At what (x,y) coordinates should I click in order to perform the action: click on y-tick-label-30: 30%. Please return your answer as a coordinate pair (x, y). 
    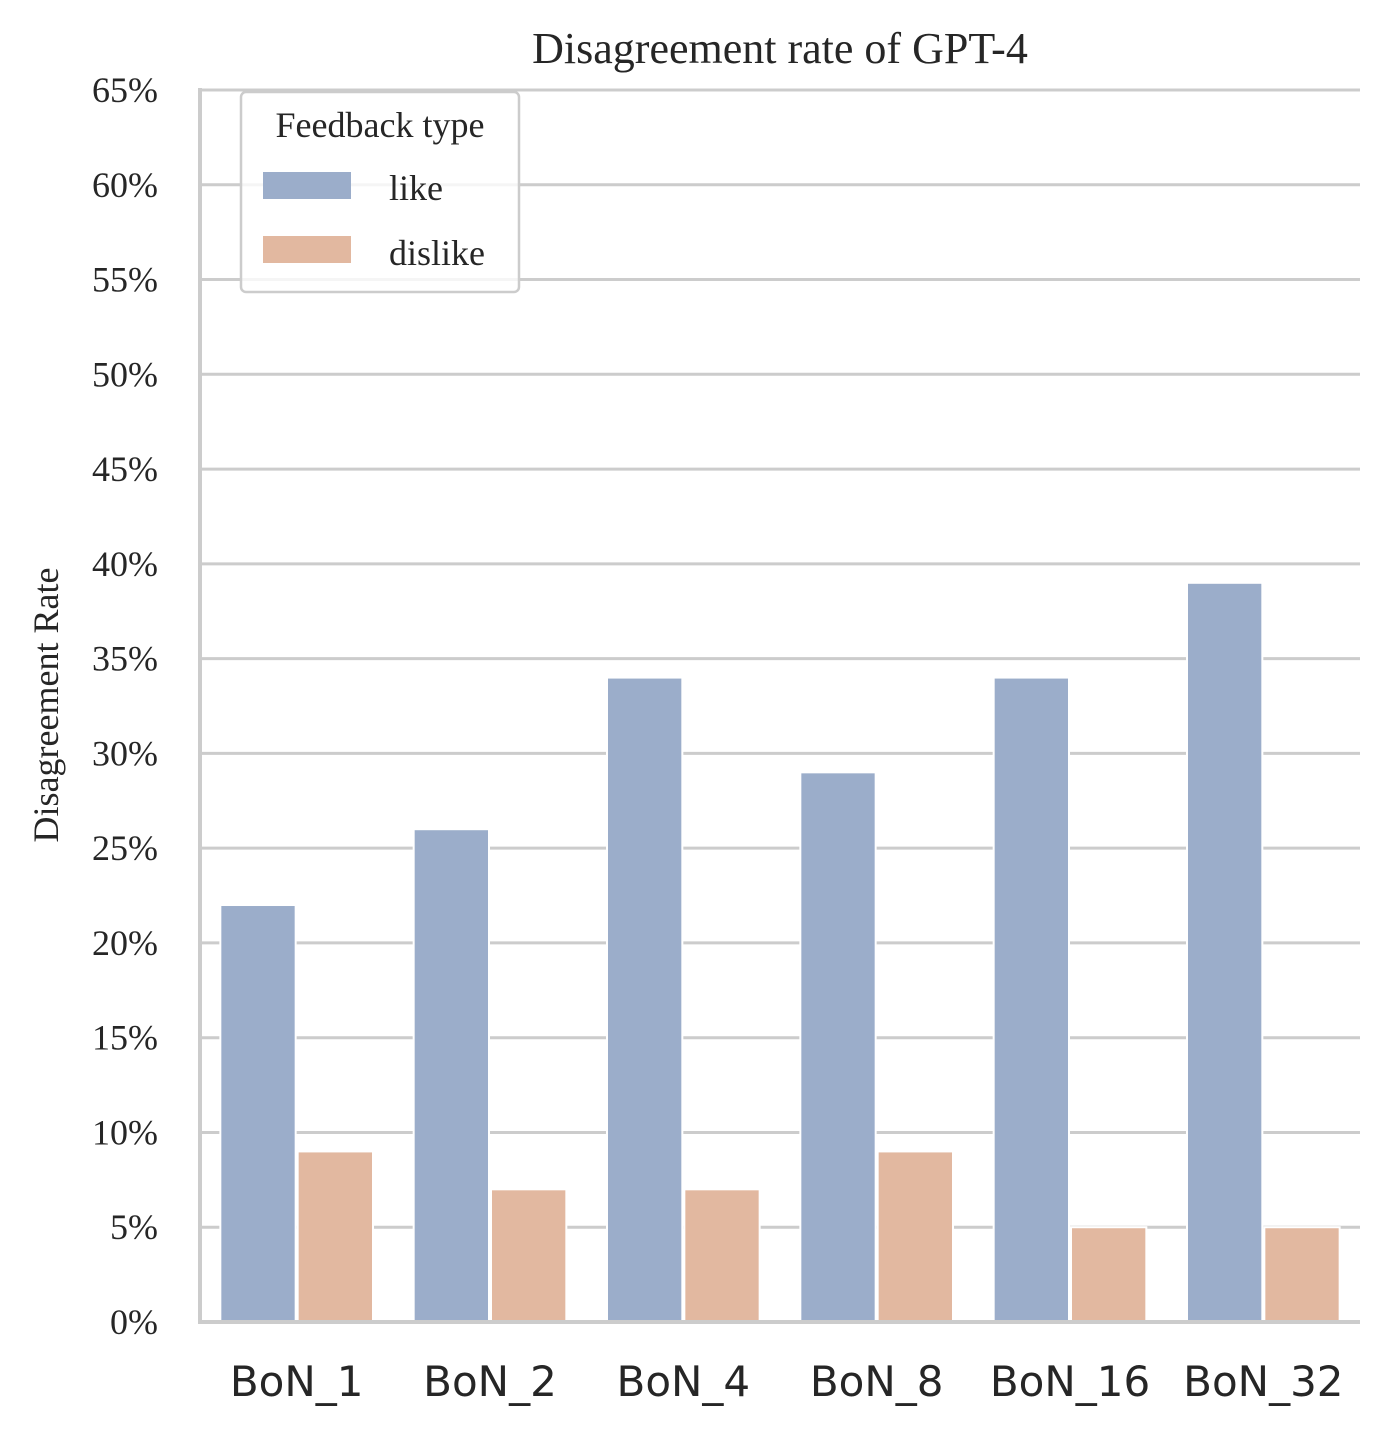
    Looking at the image, I should click on (125, 753).